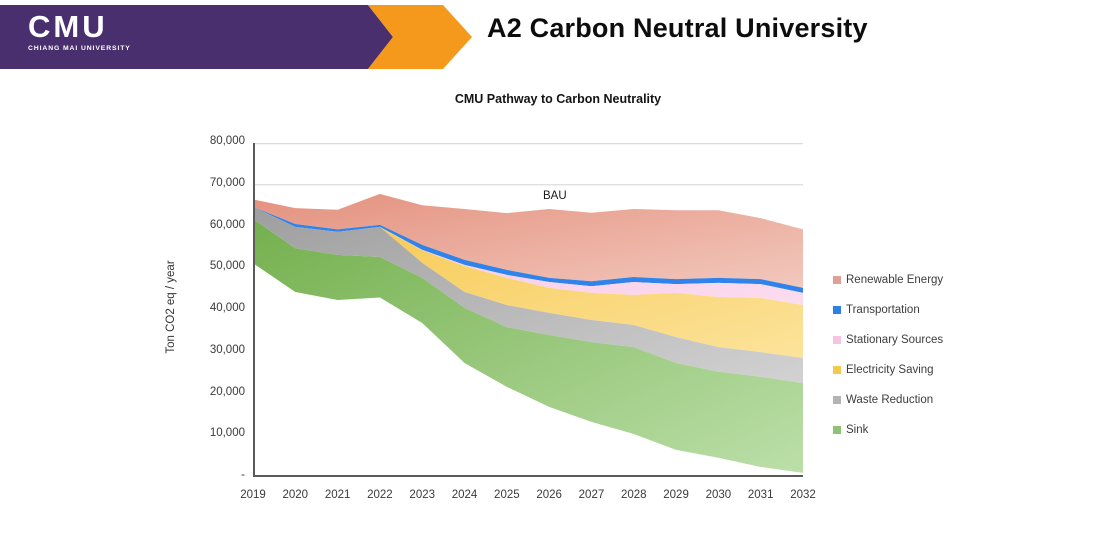 This screenshot has width=1116, height=536. I want to click on x-tick-label: 2026, so click(549, 495).